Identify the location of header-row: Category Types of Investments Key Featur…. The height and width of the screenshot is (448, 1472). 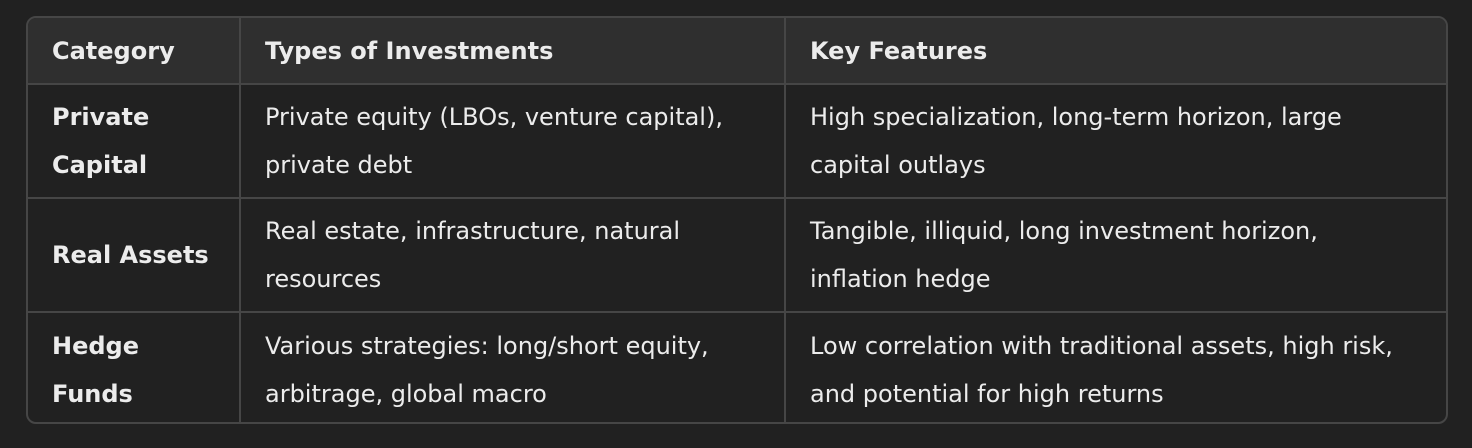
(737, 51).